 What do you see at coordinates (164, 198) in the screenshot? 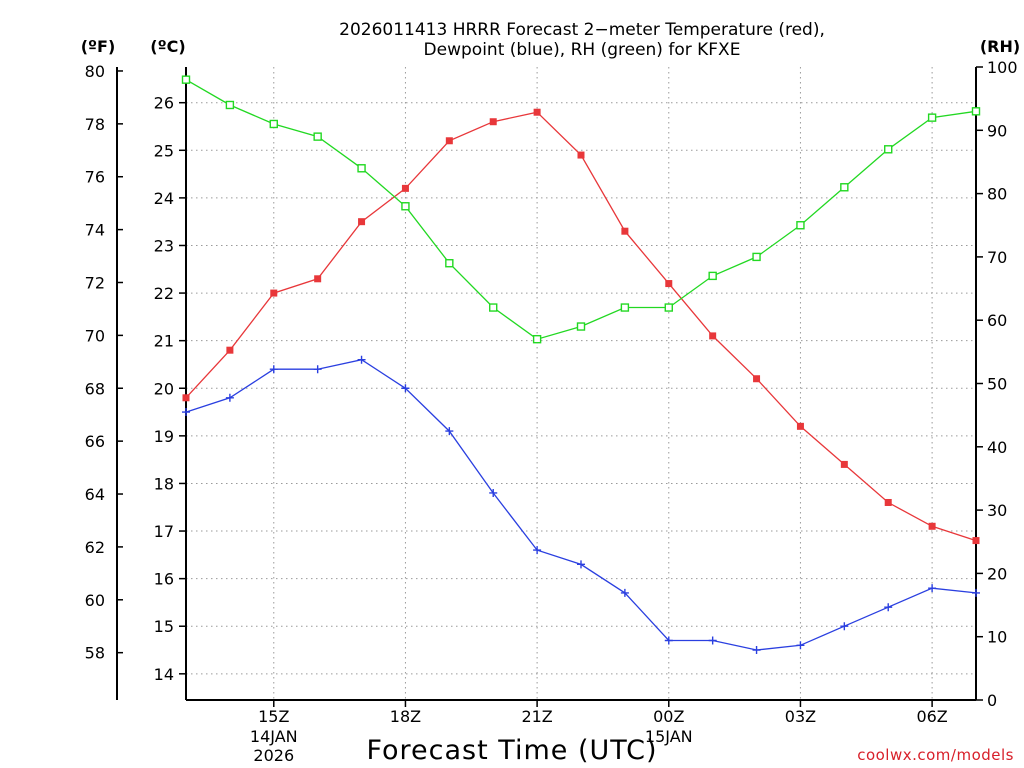
I see `celsius-tick-label: 24` at bounding box center [164, 198].